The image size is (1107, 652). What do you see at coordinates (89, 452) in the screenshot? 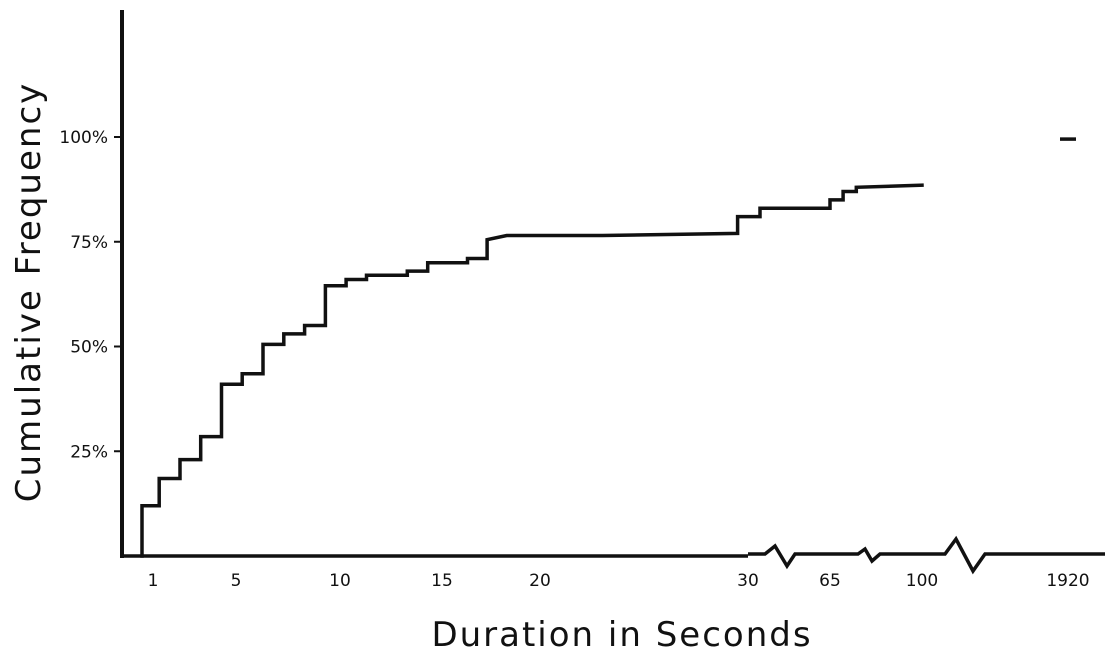
I see `y-tick-label: 25%` at bounding box center [89, 452].